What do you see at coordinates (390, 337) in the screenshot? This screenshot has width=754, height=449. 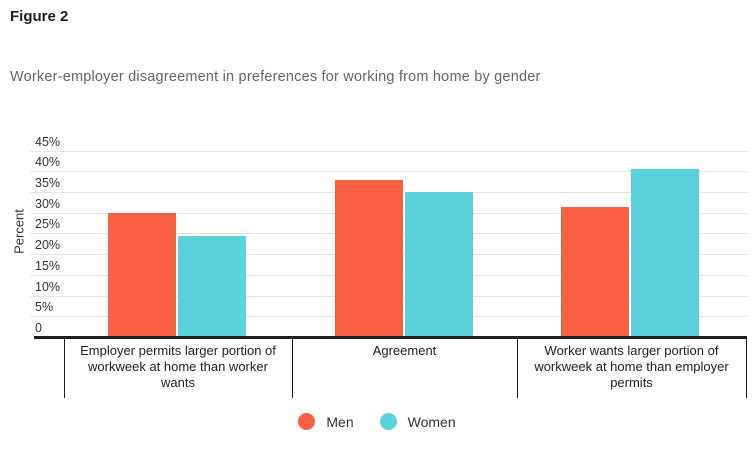 I see `x-axis-line` at bounding box center [390, 337].